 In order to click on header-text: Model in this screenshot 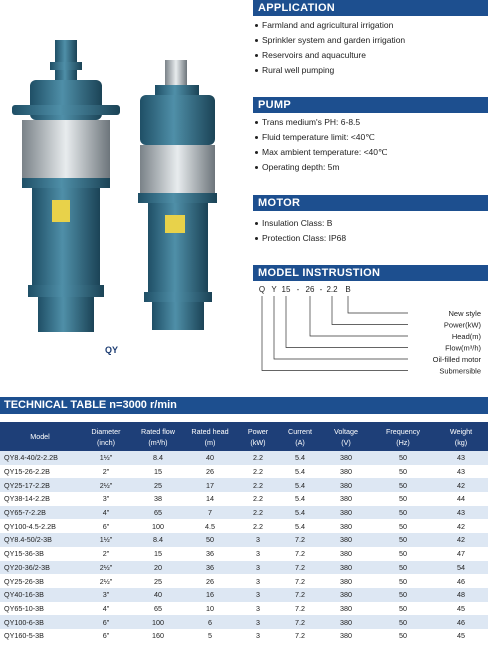, I will do `click(40, 436)`.